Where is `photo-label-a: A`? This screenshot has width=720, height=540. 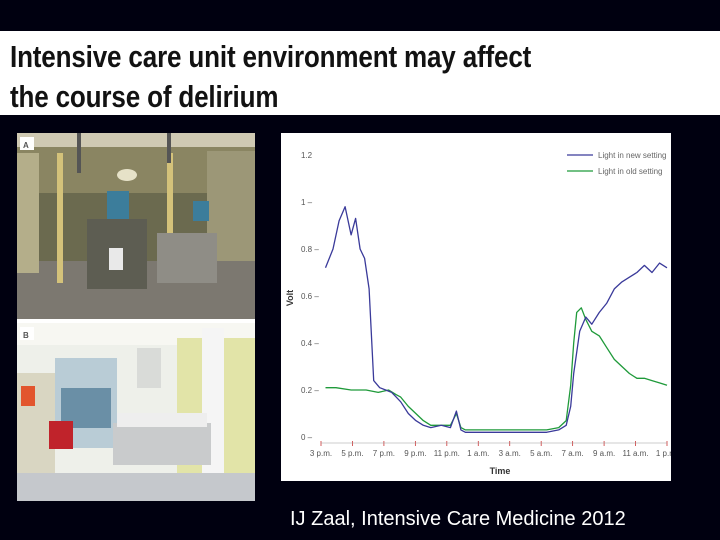 photo-label-a: A is located at coordinates (26, 145).